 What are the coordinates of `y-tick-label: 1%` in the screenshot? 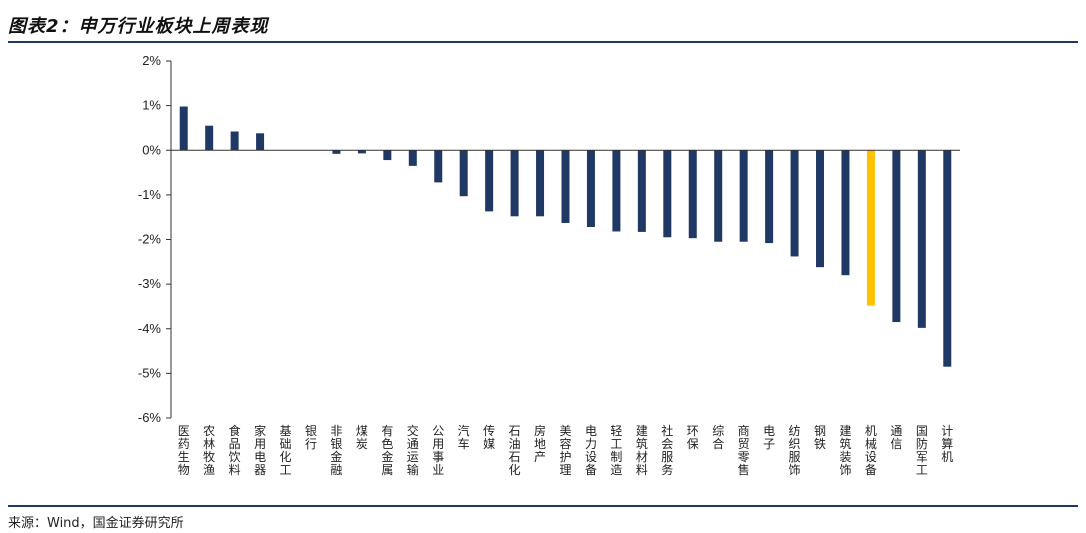 It's located at (151, 105).